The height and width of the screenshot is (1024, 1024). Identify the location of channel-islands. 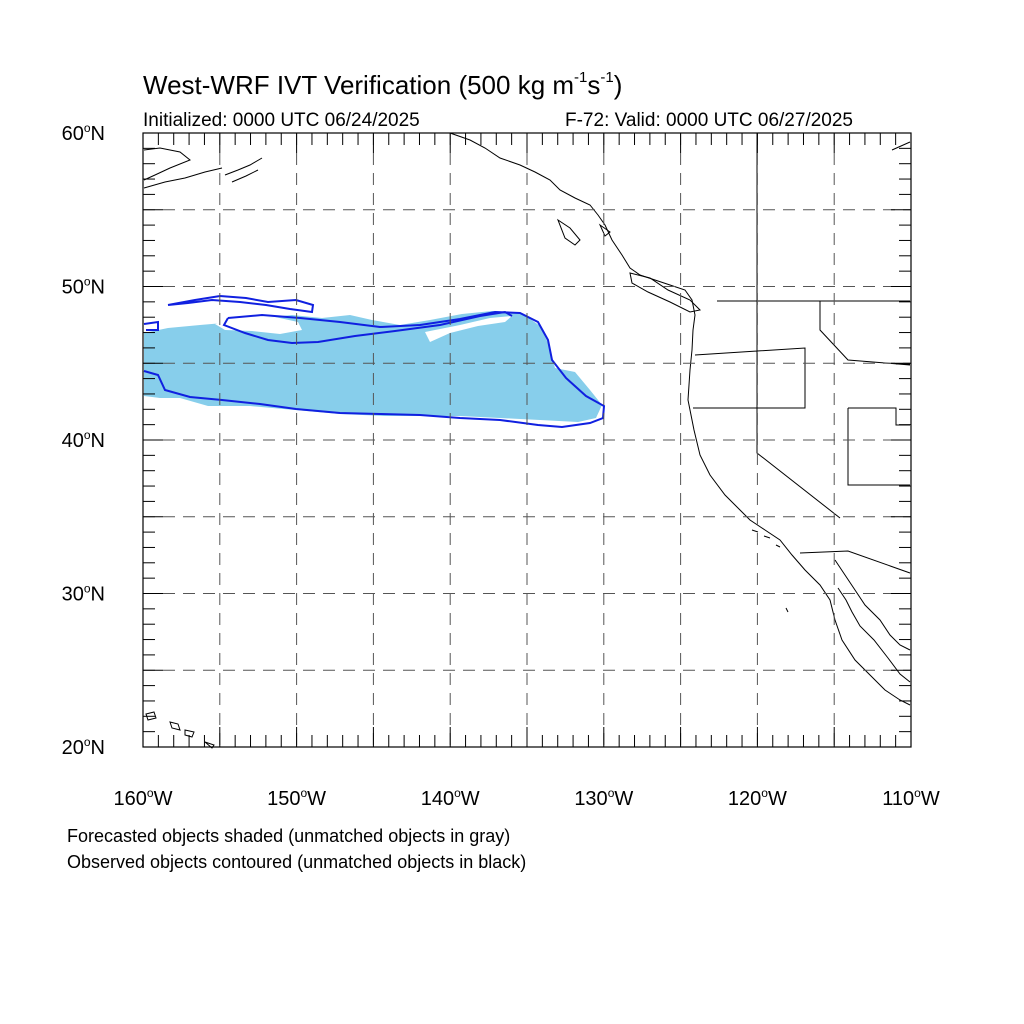
(770, 571).